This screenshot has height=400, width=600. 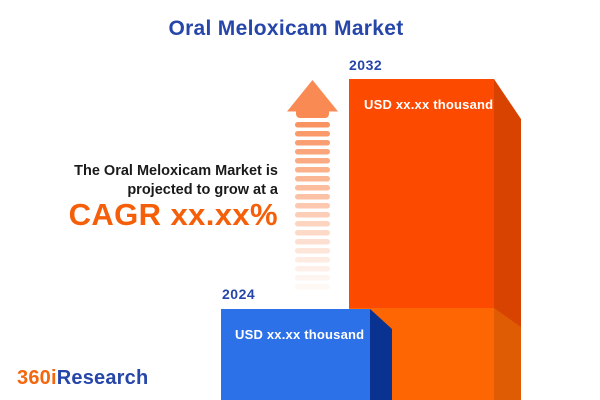 I want to click on arrow-neck, so click(x=312, y=109).